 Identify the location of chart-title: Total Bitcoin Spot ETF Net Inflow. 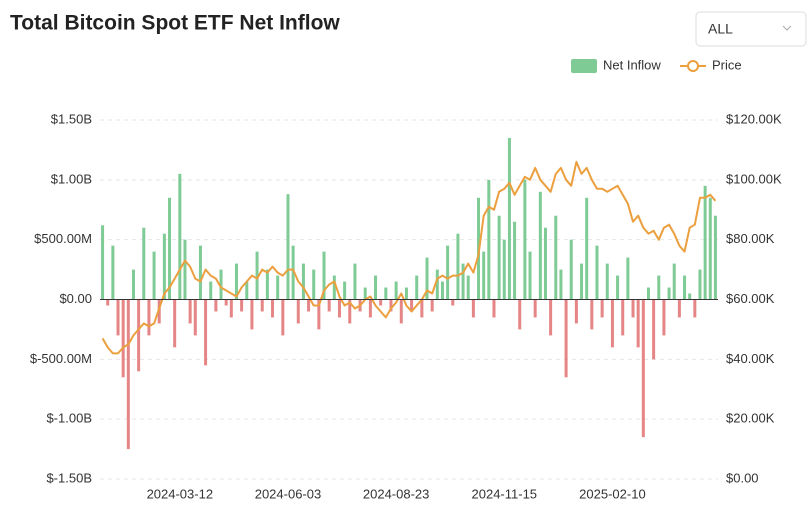
(175, 23).